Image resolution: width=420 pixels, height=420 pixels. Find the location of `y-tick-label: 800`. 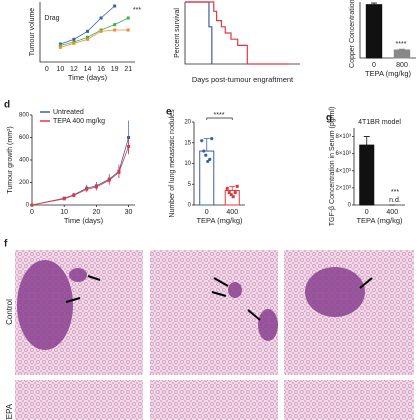

y-tick-label: 800 is located at coordinates (24, 116).